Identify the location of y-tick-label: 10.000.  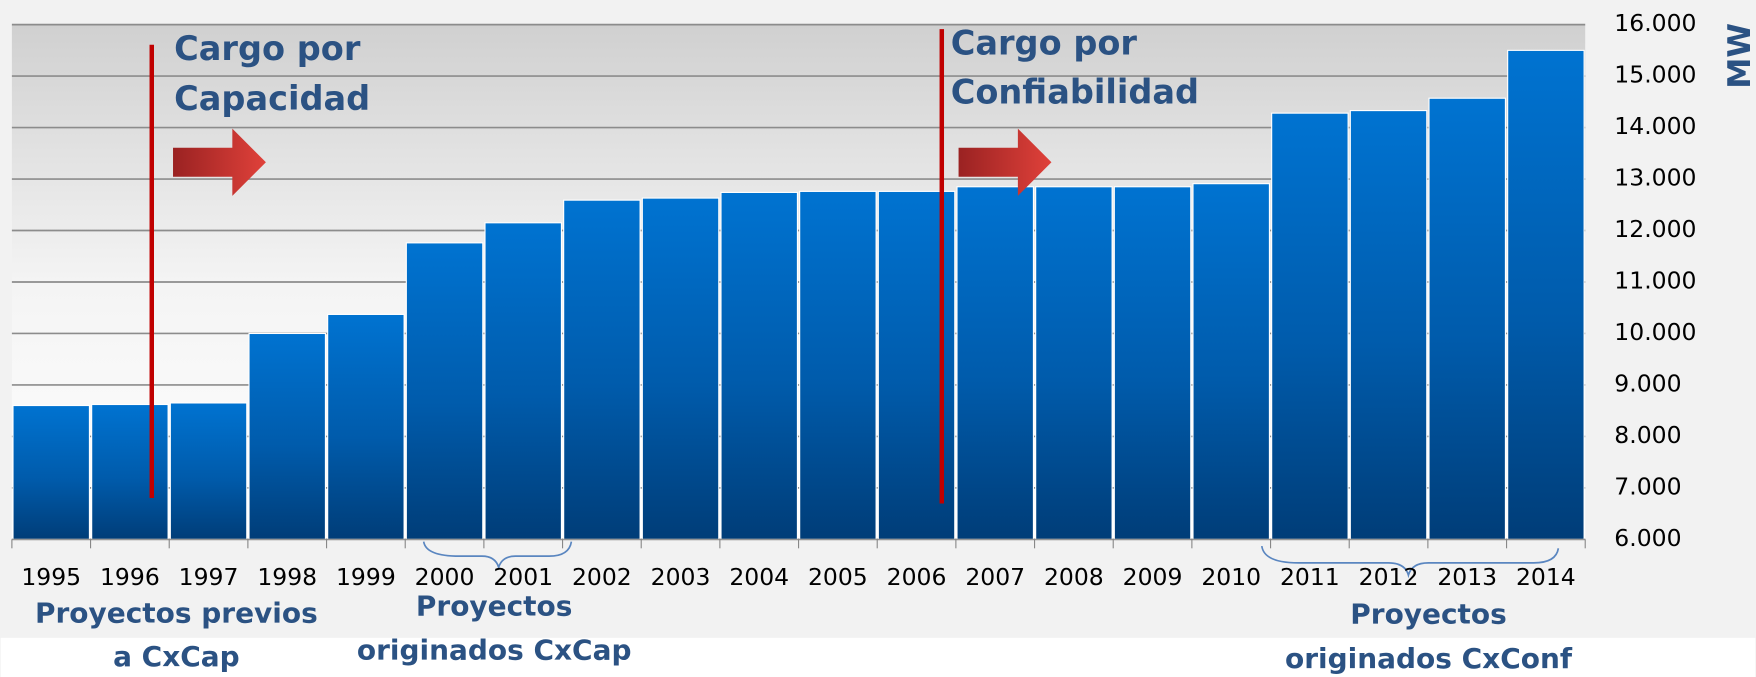
(1655, 332).